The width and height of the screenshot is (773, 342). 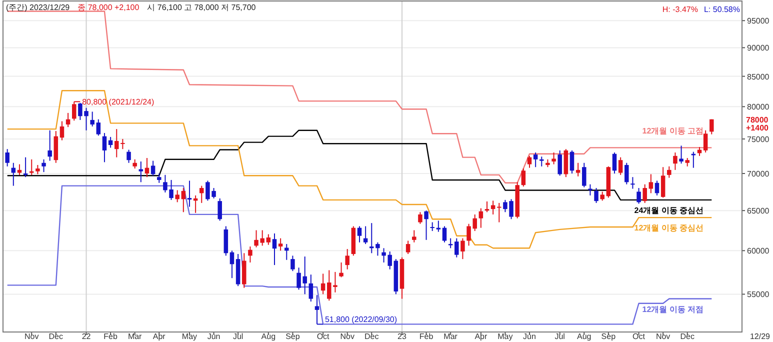 What do you see at coordinates (669, 228) in the screenshot?
I see `series-label: 12개월 이동 중심선` at bounding box center [669, 228].